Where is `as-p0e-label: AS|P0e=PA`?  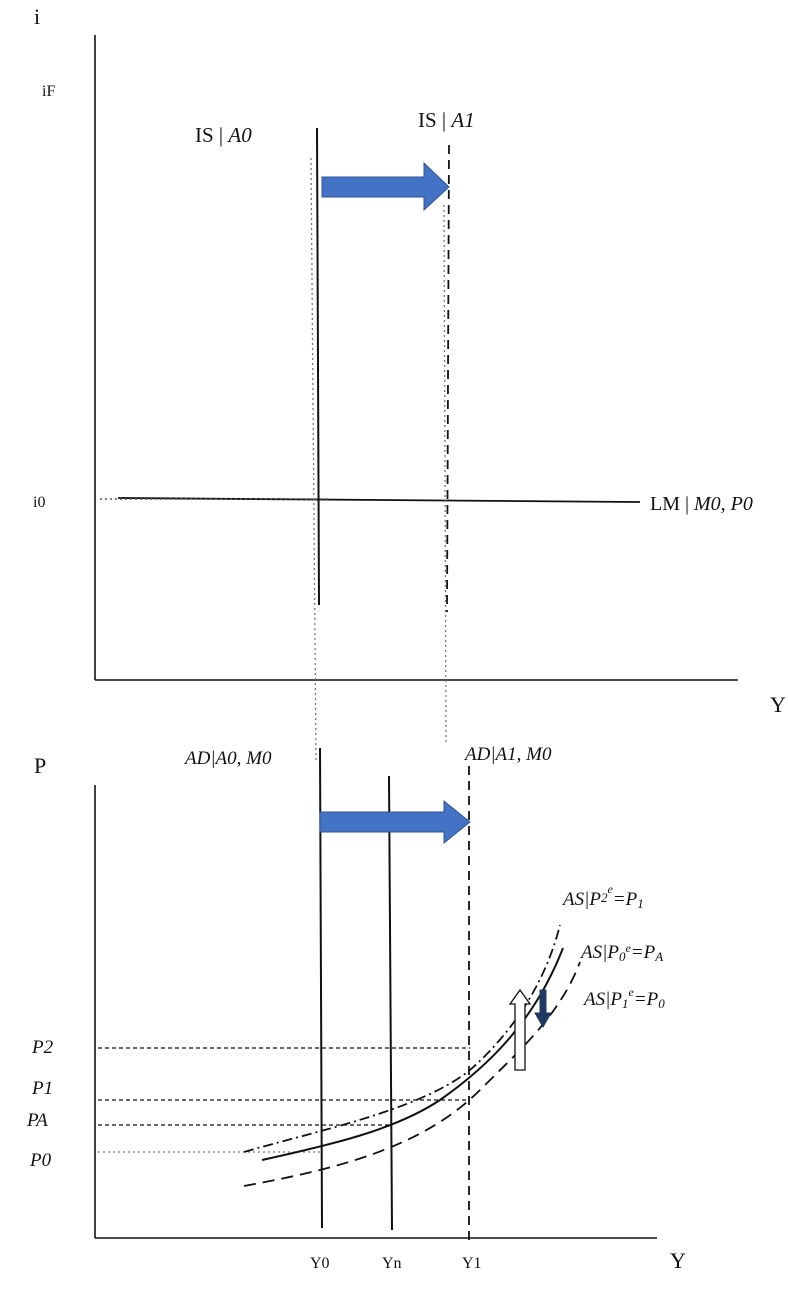 as-p0e-label: AS|P0e=PA is located at coordinates (621, 952).